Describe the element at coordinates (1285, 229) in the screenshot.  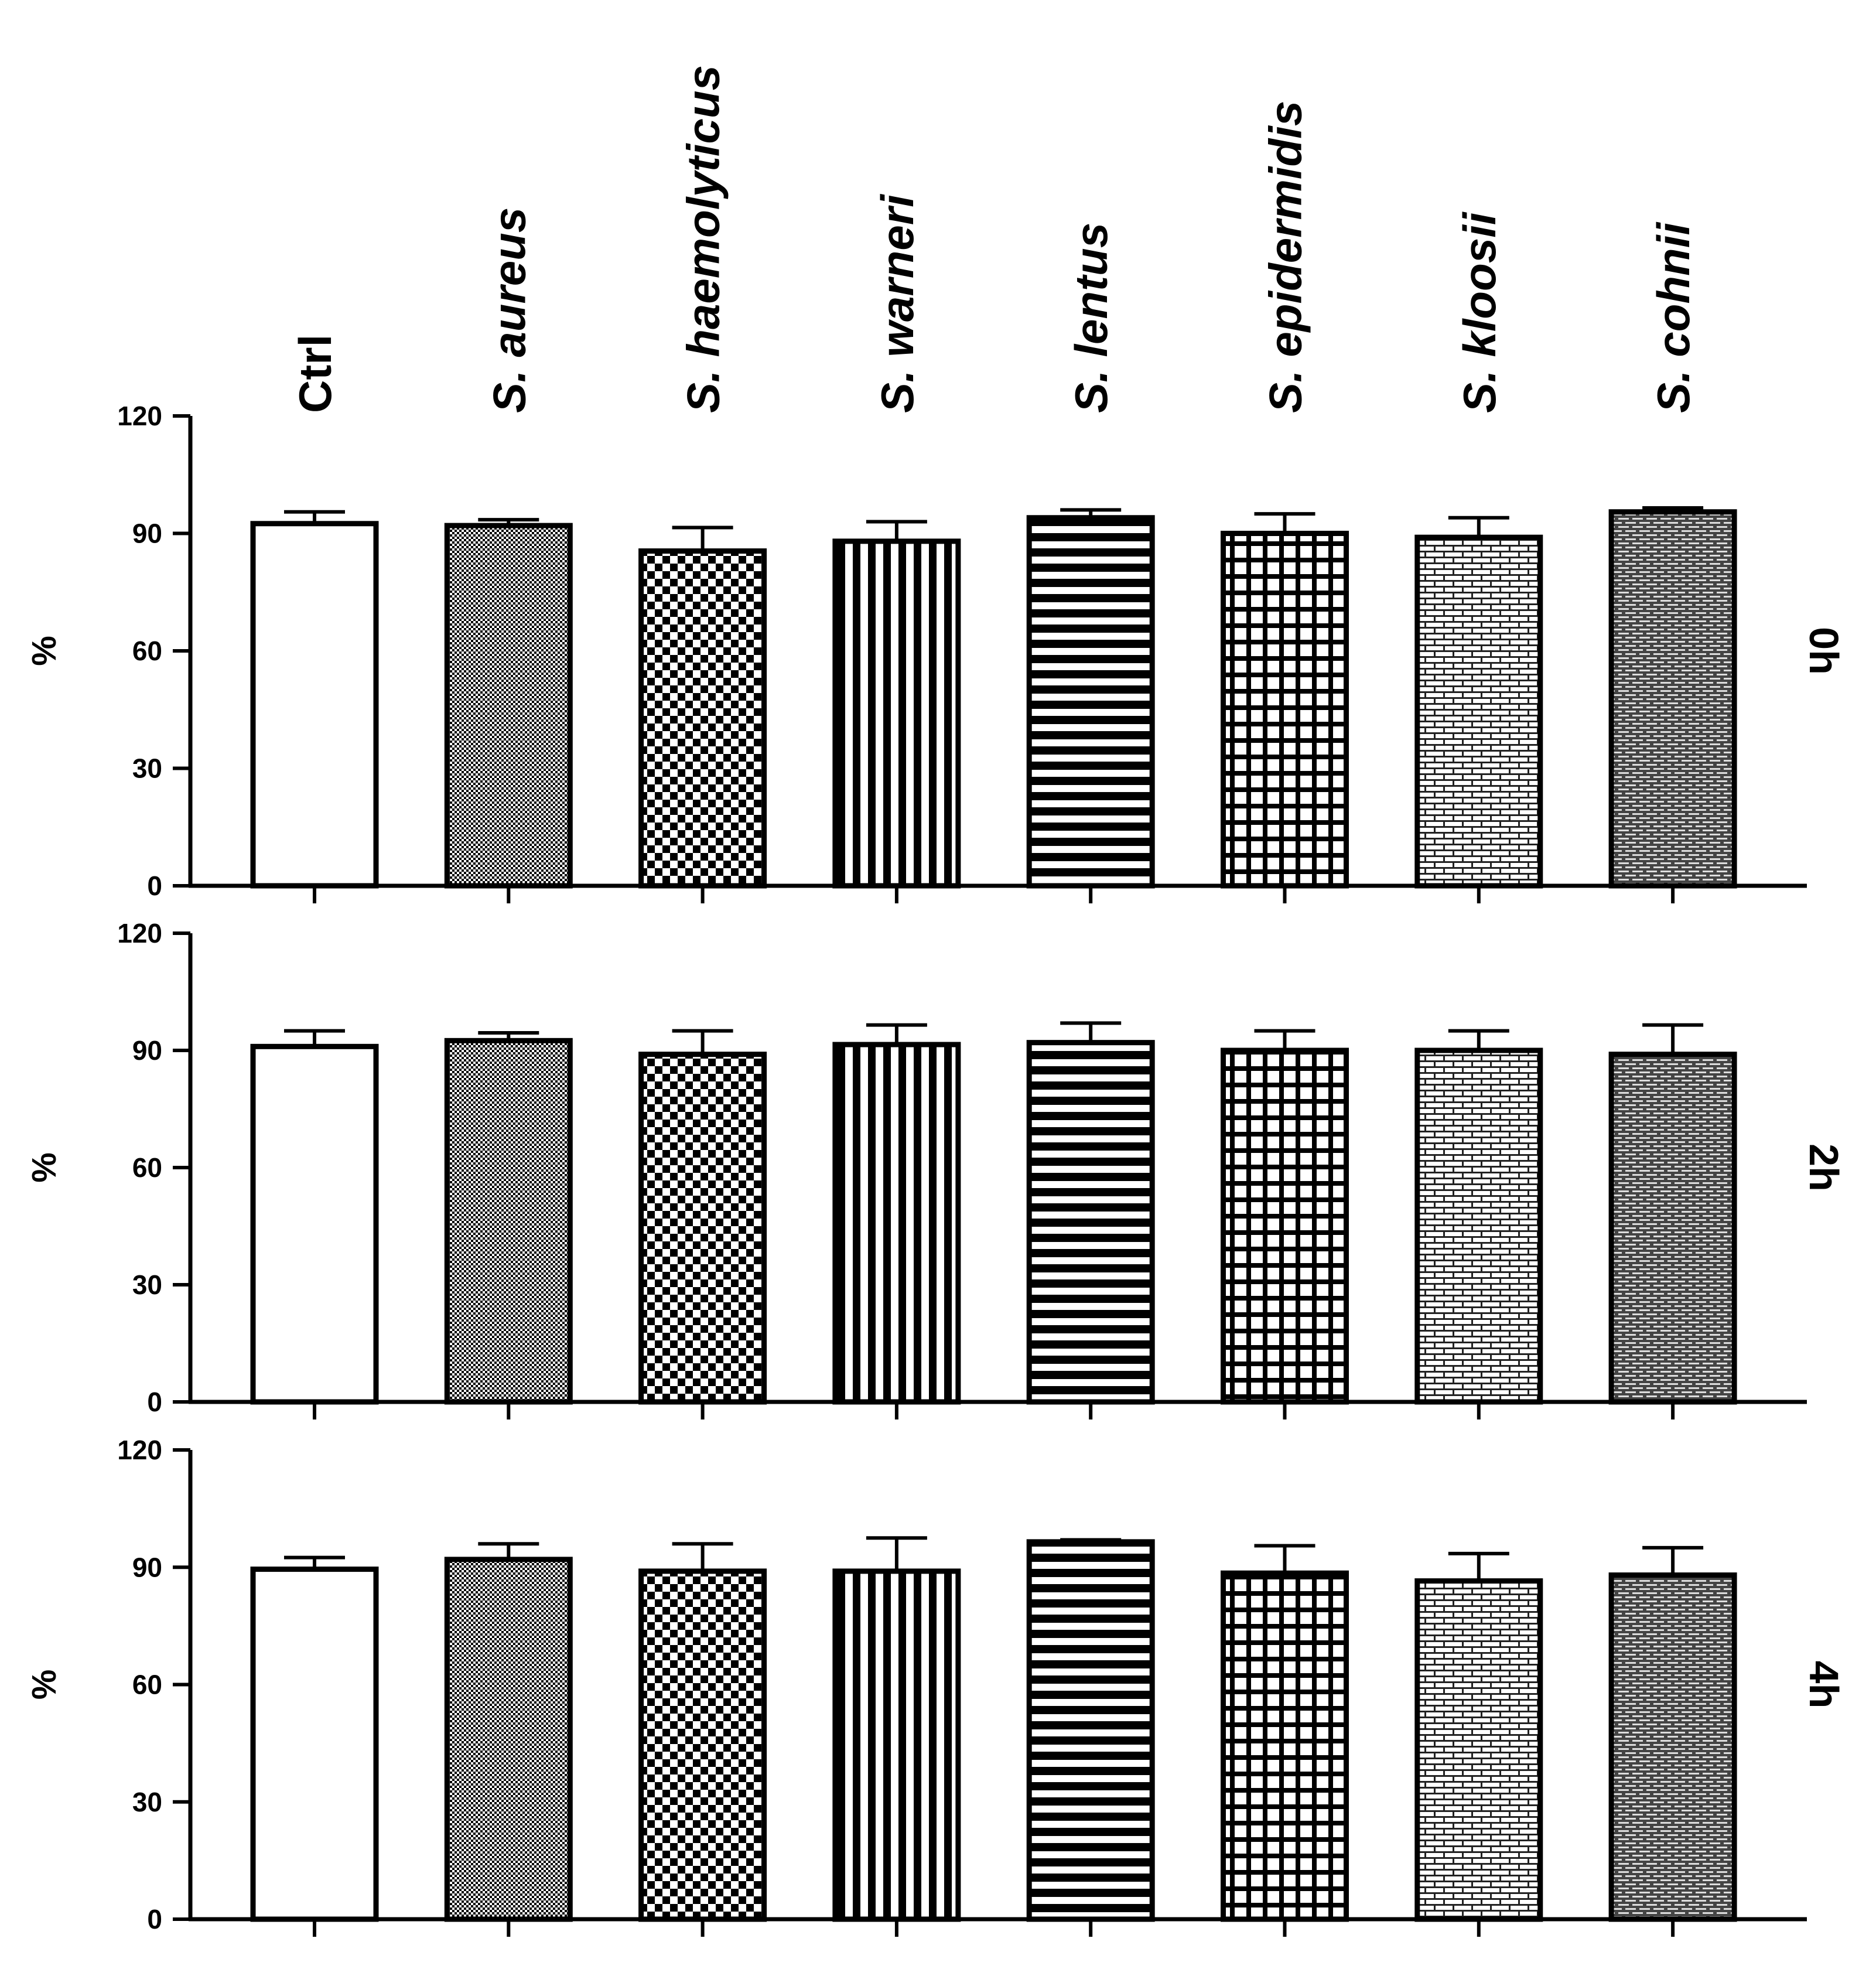
I see `category-name: epidermidis` at that location.